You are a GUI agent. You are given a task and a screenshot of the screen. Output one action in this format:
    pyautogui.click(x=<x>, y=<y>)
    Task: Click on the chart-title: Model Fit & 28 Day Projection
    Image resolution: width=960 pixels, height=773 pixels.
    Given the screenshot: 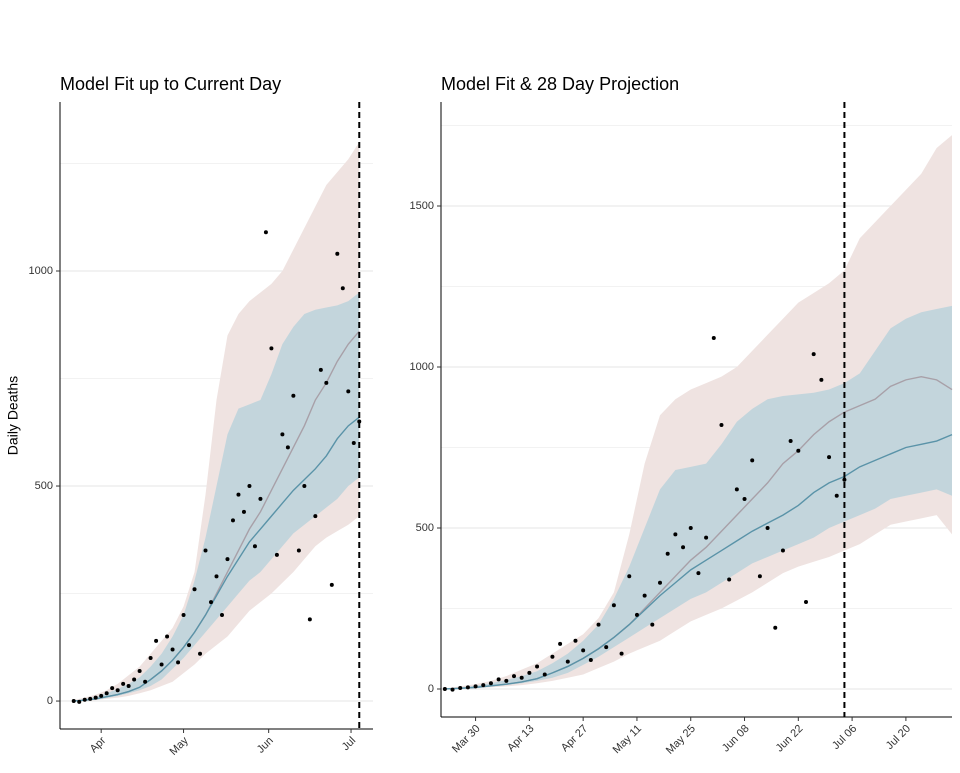 What is the action you would take?
    pyautogui.click(x=560, y=84)
    